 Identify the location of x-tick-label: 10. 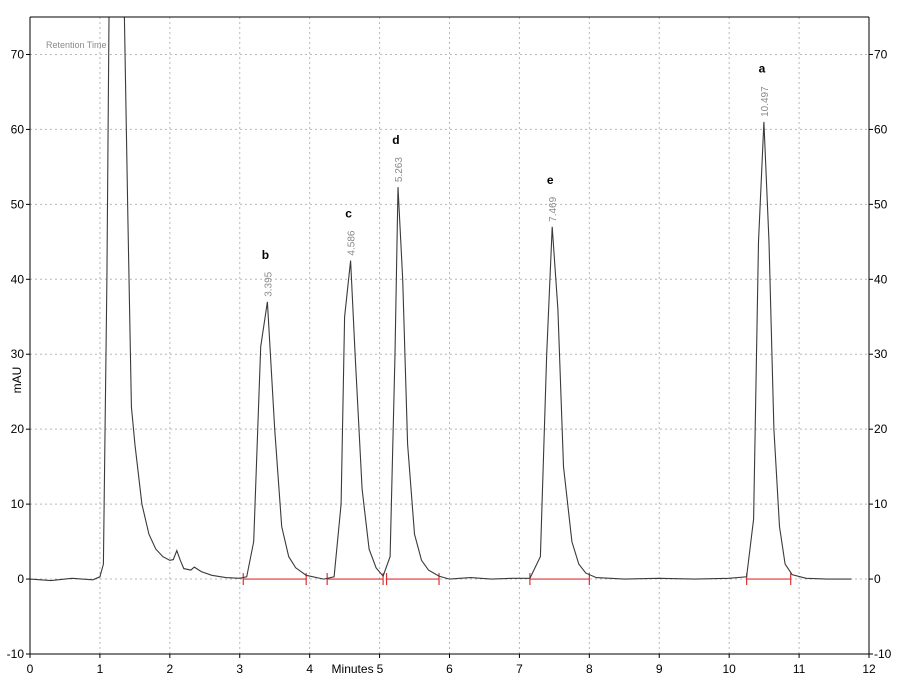
(729, 669).